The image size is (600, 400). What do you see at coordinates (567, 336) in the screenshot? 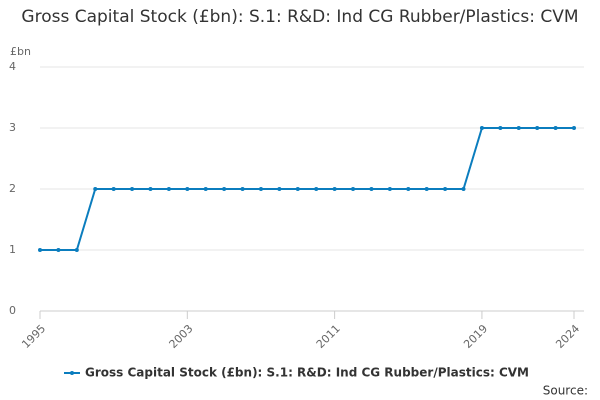
I see `x-tick-label: 2024` at bounding box center [567, 336].